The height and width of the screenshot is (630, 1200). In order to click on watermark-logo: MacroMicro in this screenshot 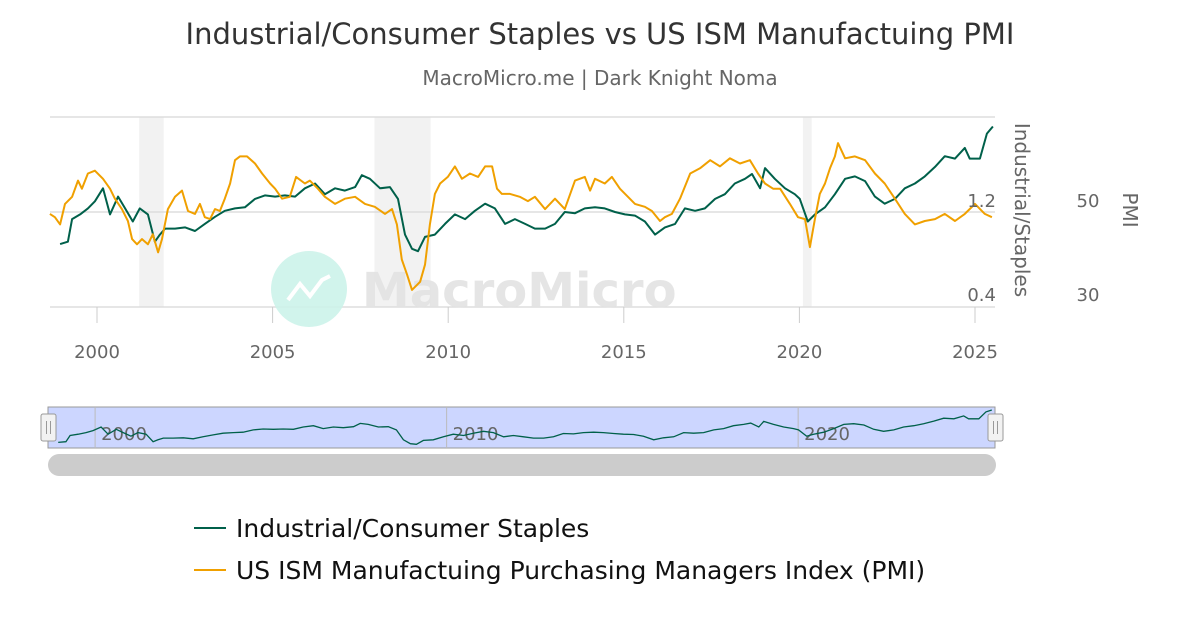, I will do `click(474, 289)`.